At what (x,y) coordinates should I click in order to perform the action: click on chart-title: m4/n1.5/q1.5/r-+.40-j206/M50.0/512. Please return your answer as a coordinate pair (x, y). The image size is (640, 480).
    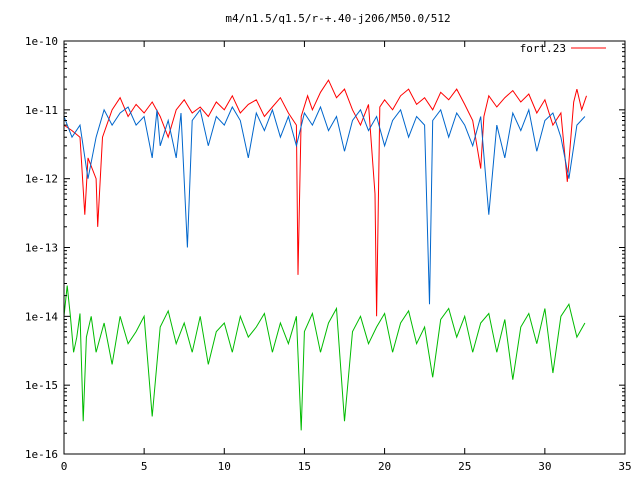
    Looking at the image, I should click on (337, 18).